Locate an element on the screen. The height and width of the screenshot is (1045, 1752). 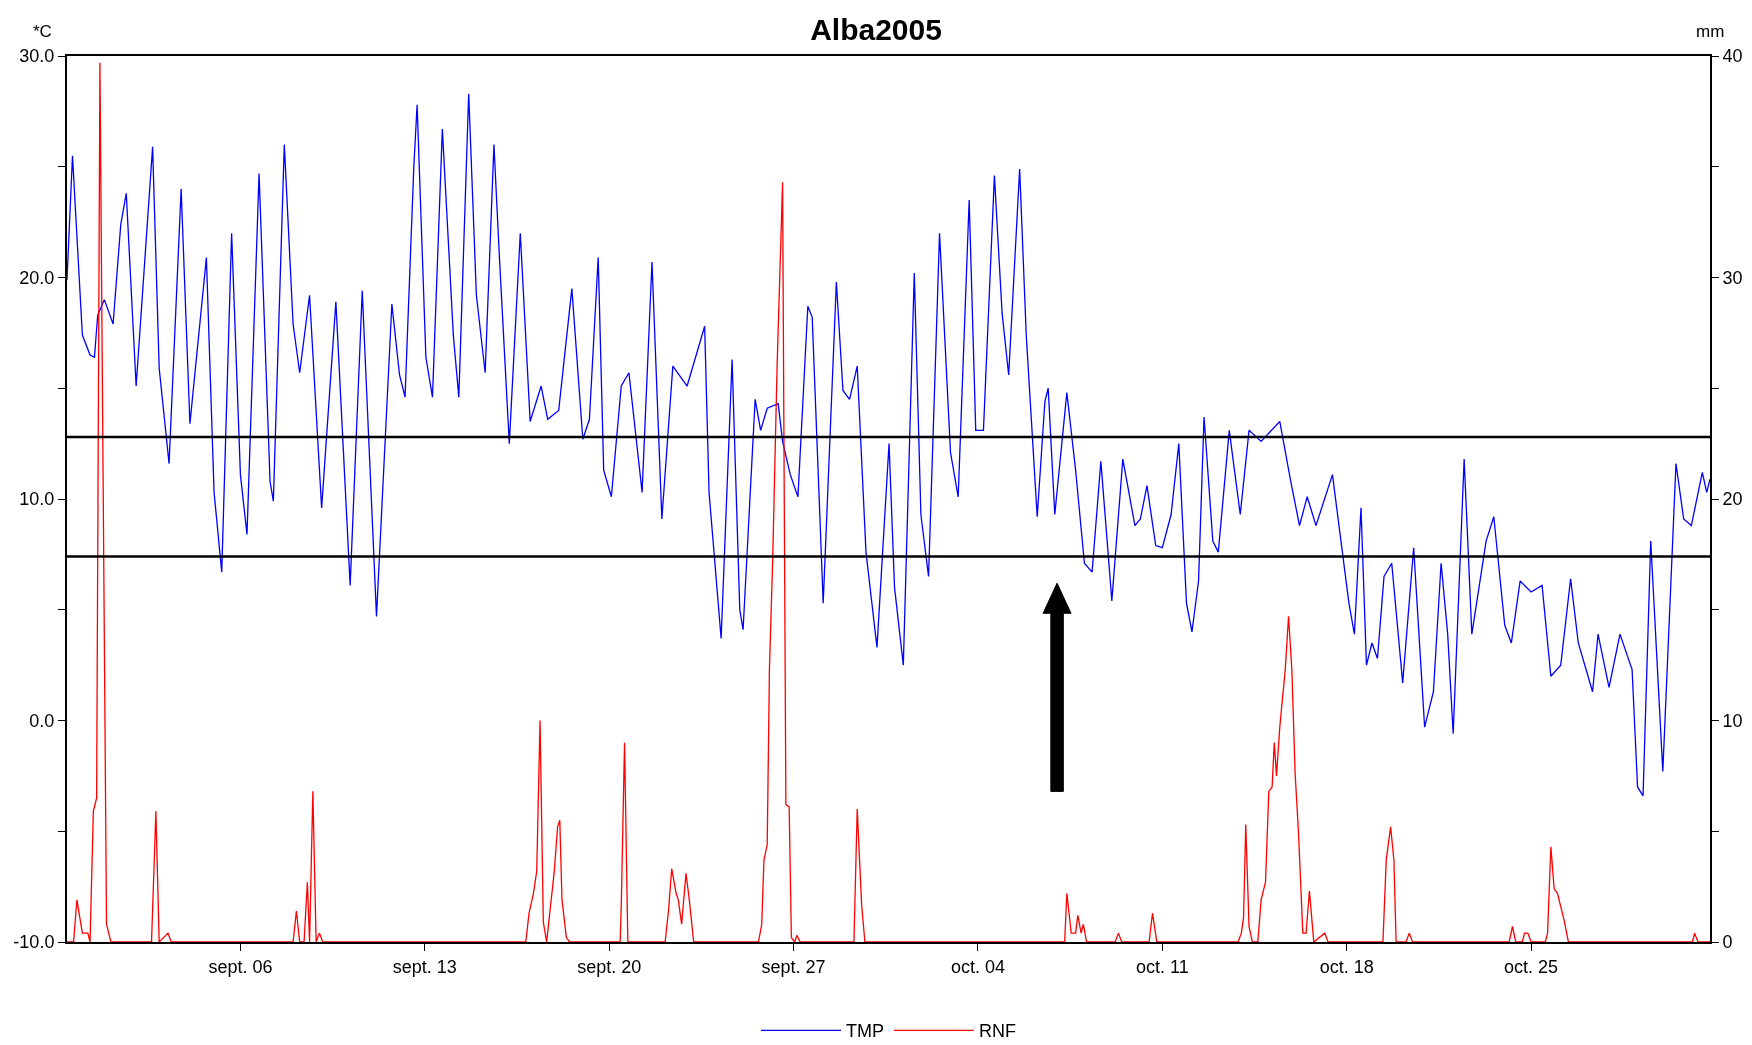
y-tick-label: -10.0 is located at coordinates (34, 942).